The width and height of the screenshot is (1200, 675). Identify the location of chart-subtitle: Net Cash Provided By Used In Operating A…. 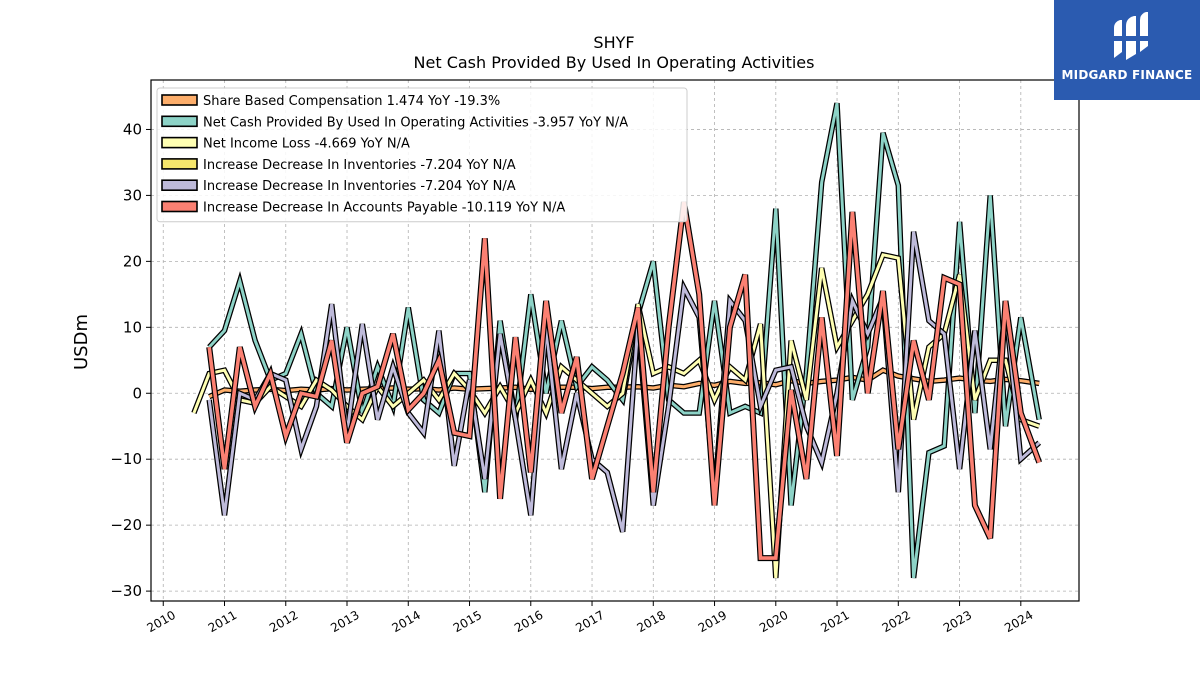
(614, 62).